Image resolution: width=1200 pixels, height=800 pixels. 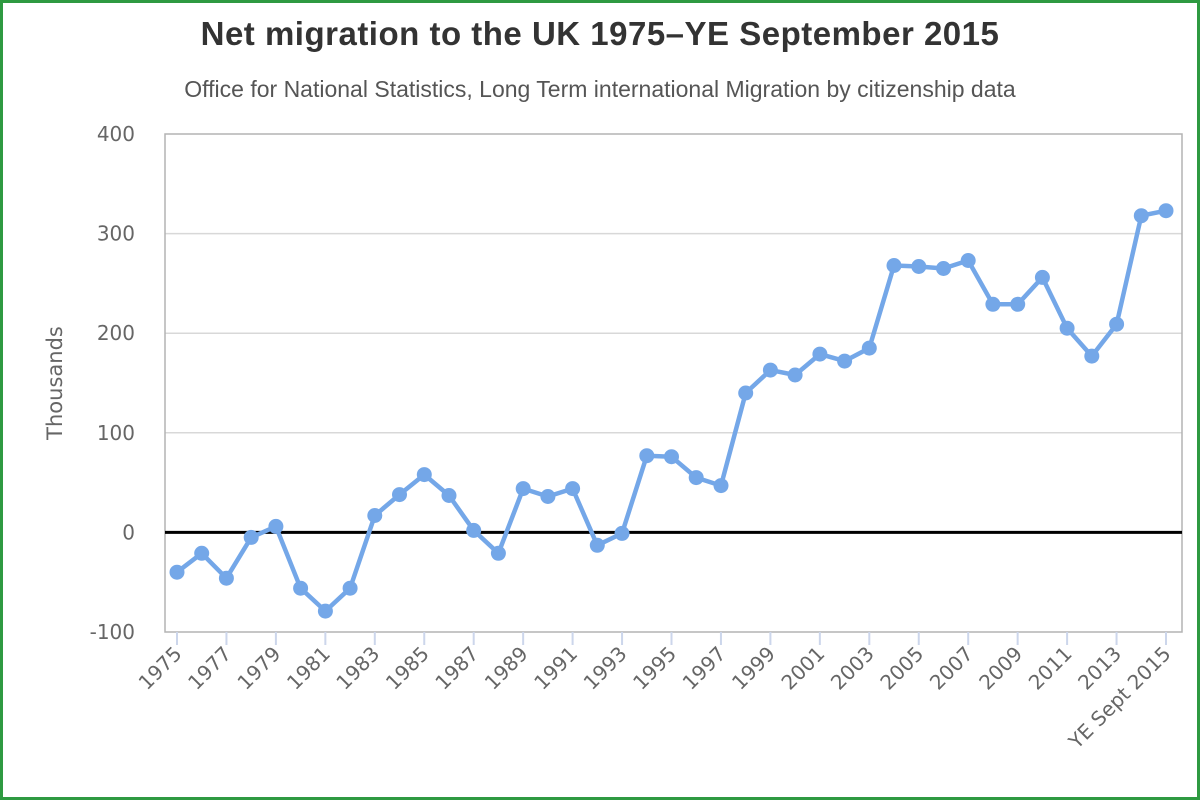 What do you see at coordinates (605, 668) in the screenshot?
I see `x-tick-label: 1993` at bounding box center [605, 668].